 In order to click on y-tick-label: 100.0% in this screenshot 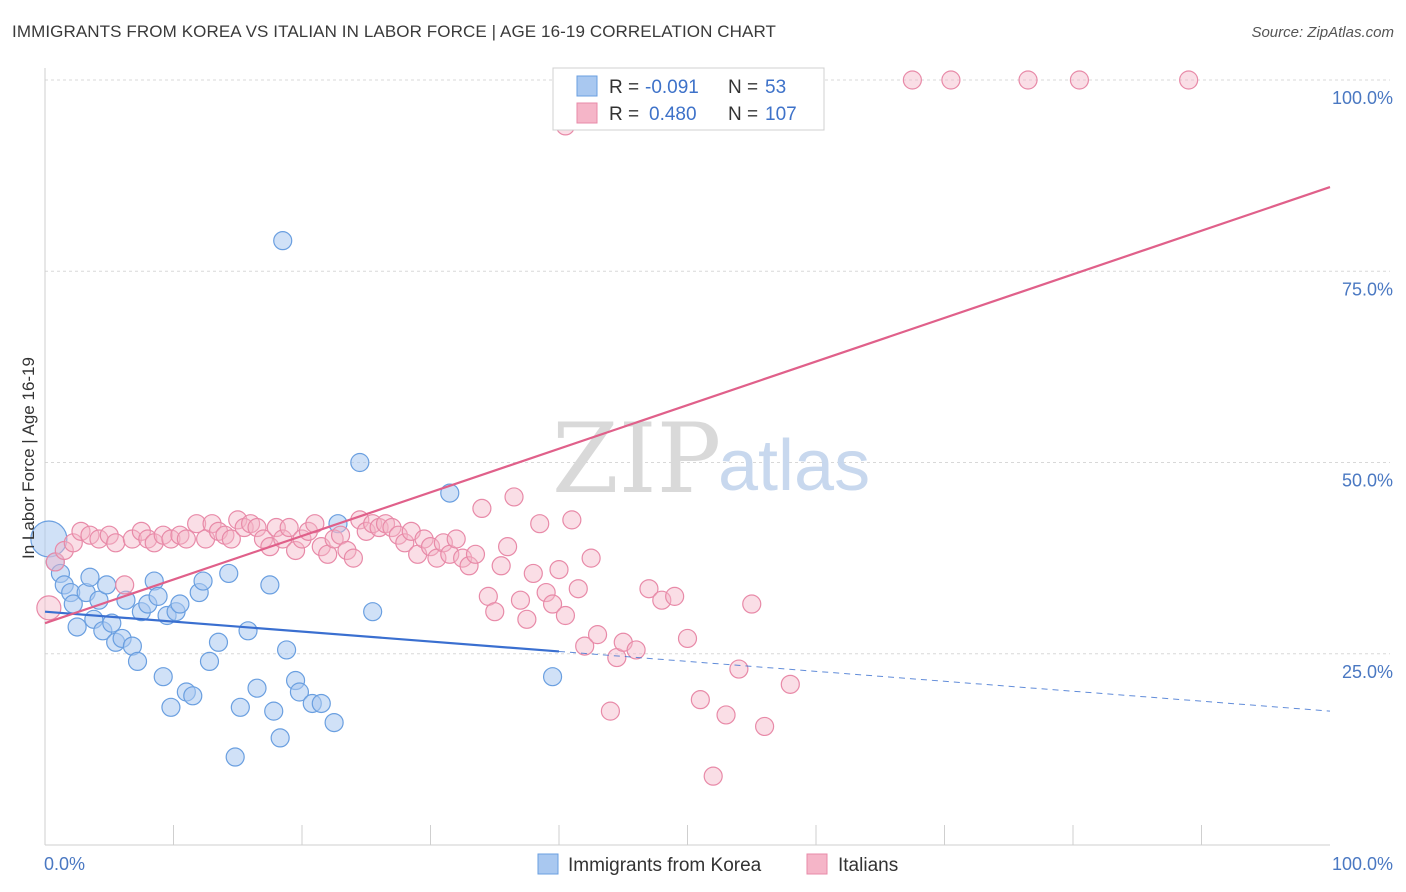, I will do `click(1362, 98)`.